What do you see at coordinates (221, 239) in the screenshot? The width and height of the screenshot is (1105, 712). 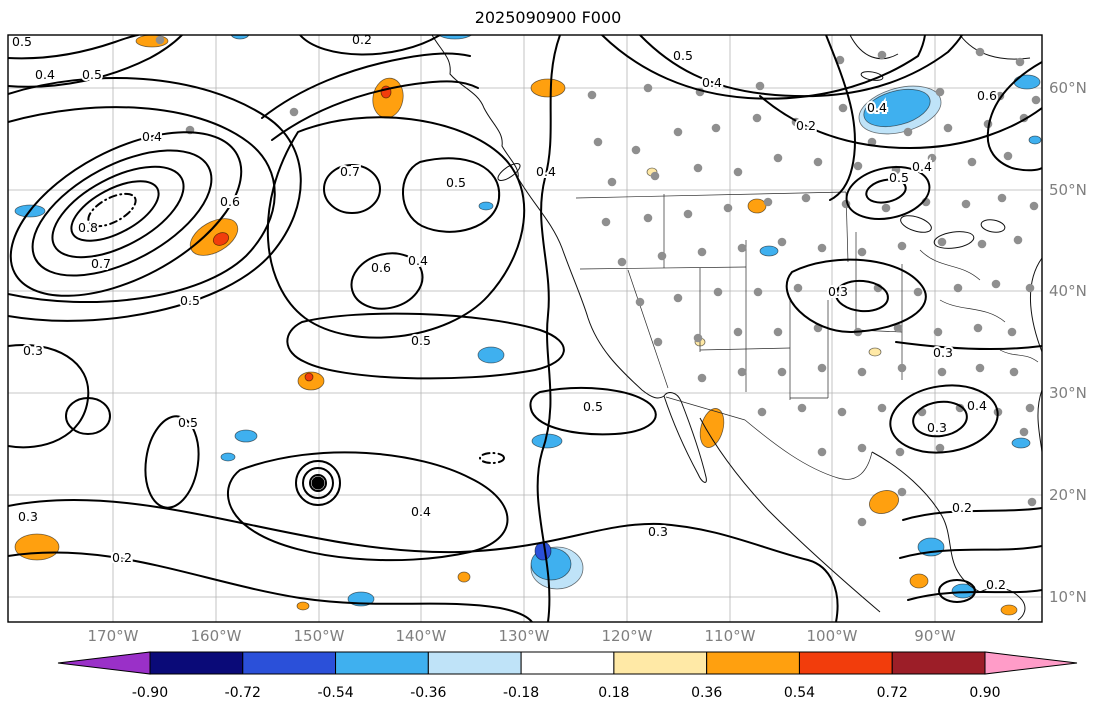 I see `anomaly-patch-red_orange` at bounding box center [221, 239].